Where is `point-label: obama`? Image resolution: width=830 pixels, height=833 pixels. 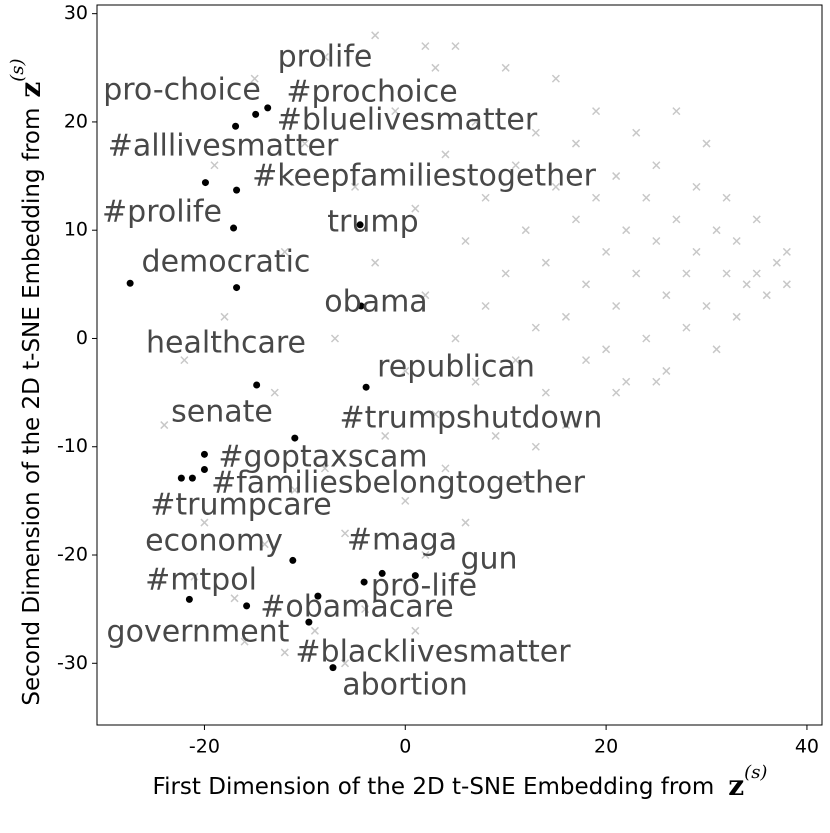
point-label: obama is located at coordinates (375, 302).